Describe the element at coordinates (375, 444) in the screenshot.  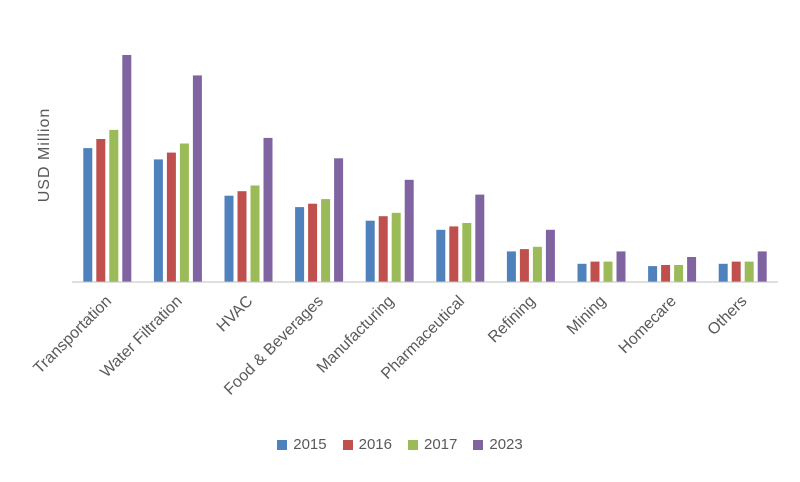
I see `legend-label: 2016` at that location.